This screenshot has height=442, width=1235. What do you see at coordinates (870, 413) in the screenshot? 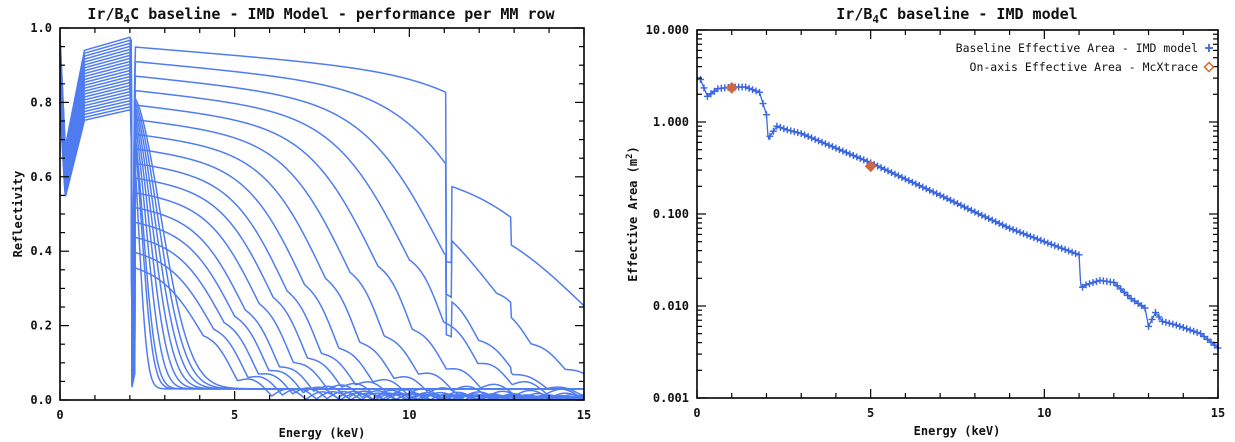
I see `right-xtick-label: 5` at bounding box center [870, 413].